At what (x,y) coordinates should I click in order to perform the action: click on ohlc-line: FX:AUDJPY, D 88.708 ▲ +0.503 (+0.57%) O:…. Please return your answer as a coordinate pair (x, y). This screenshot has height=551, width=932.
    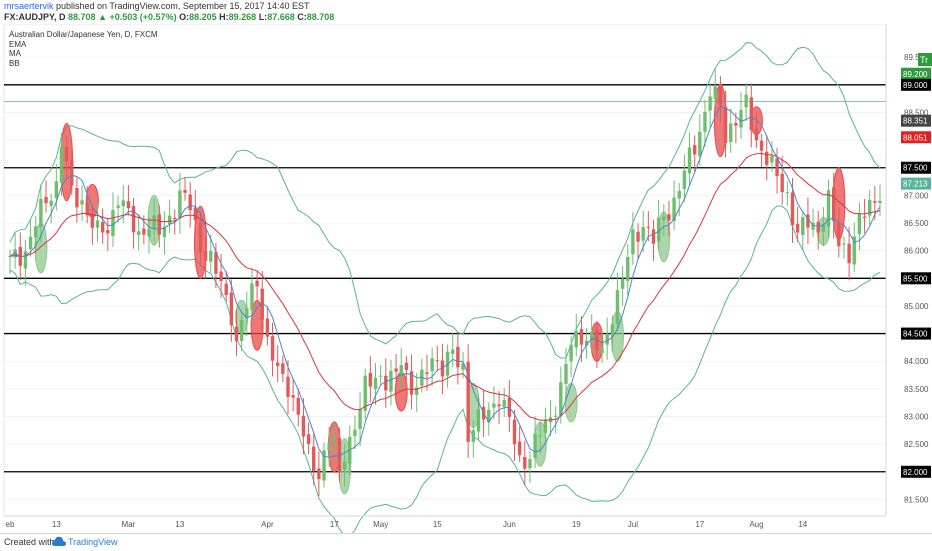
    Looking at the image, I should click on (169, 17).